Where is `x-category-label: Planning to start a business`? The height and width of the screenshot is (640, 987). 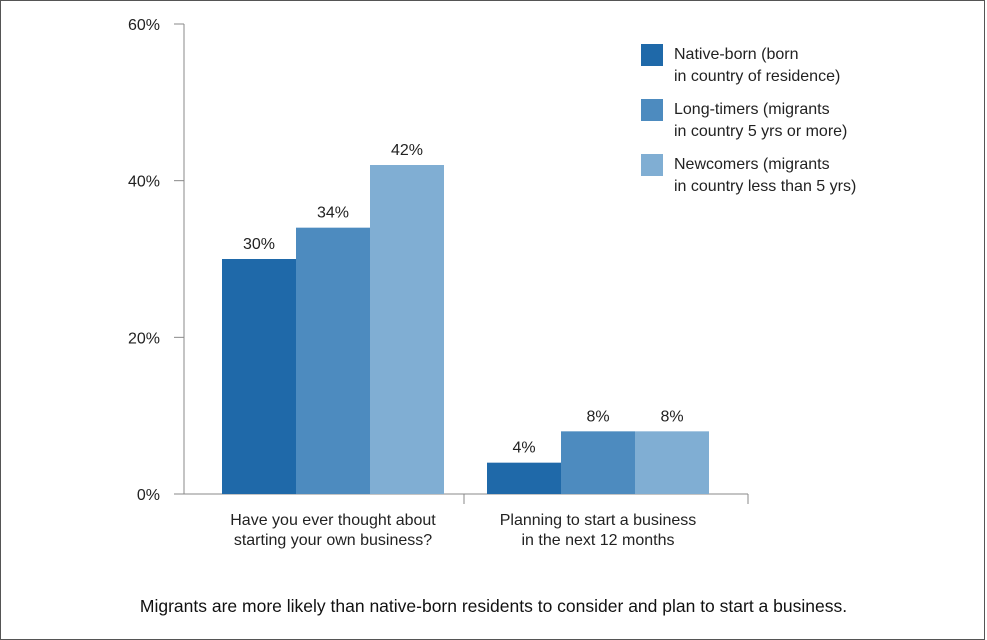
x-category-label: Planning to start a business is located at coordinates (598, 520).